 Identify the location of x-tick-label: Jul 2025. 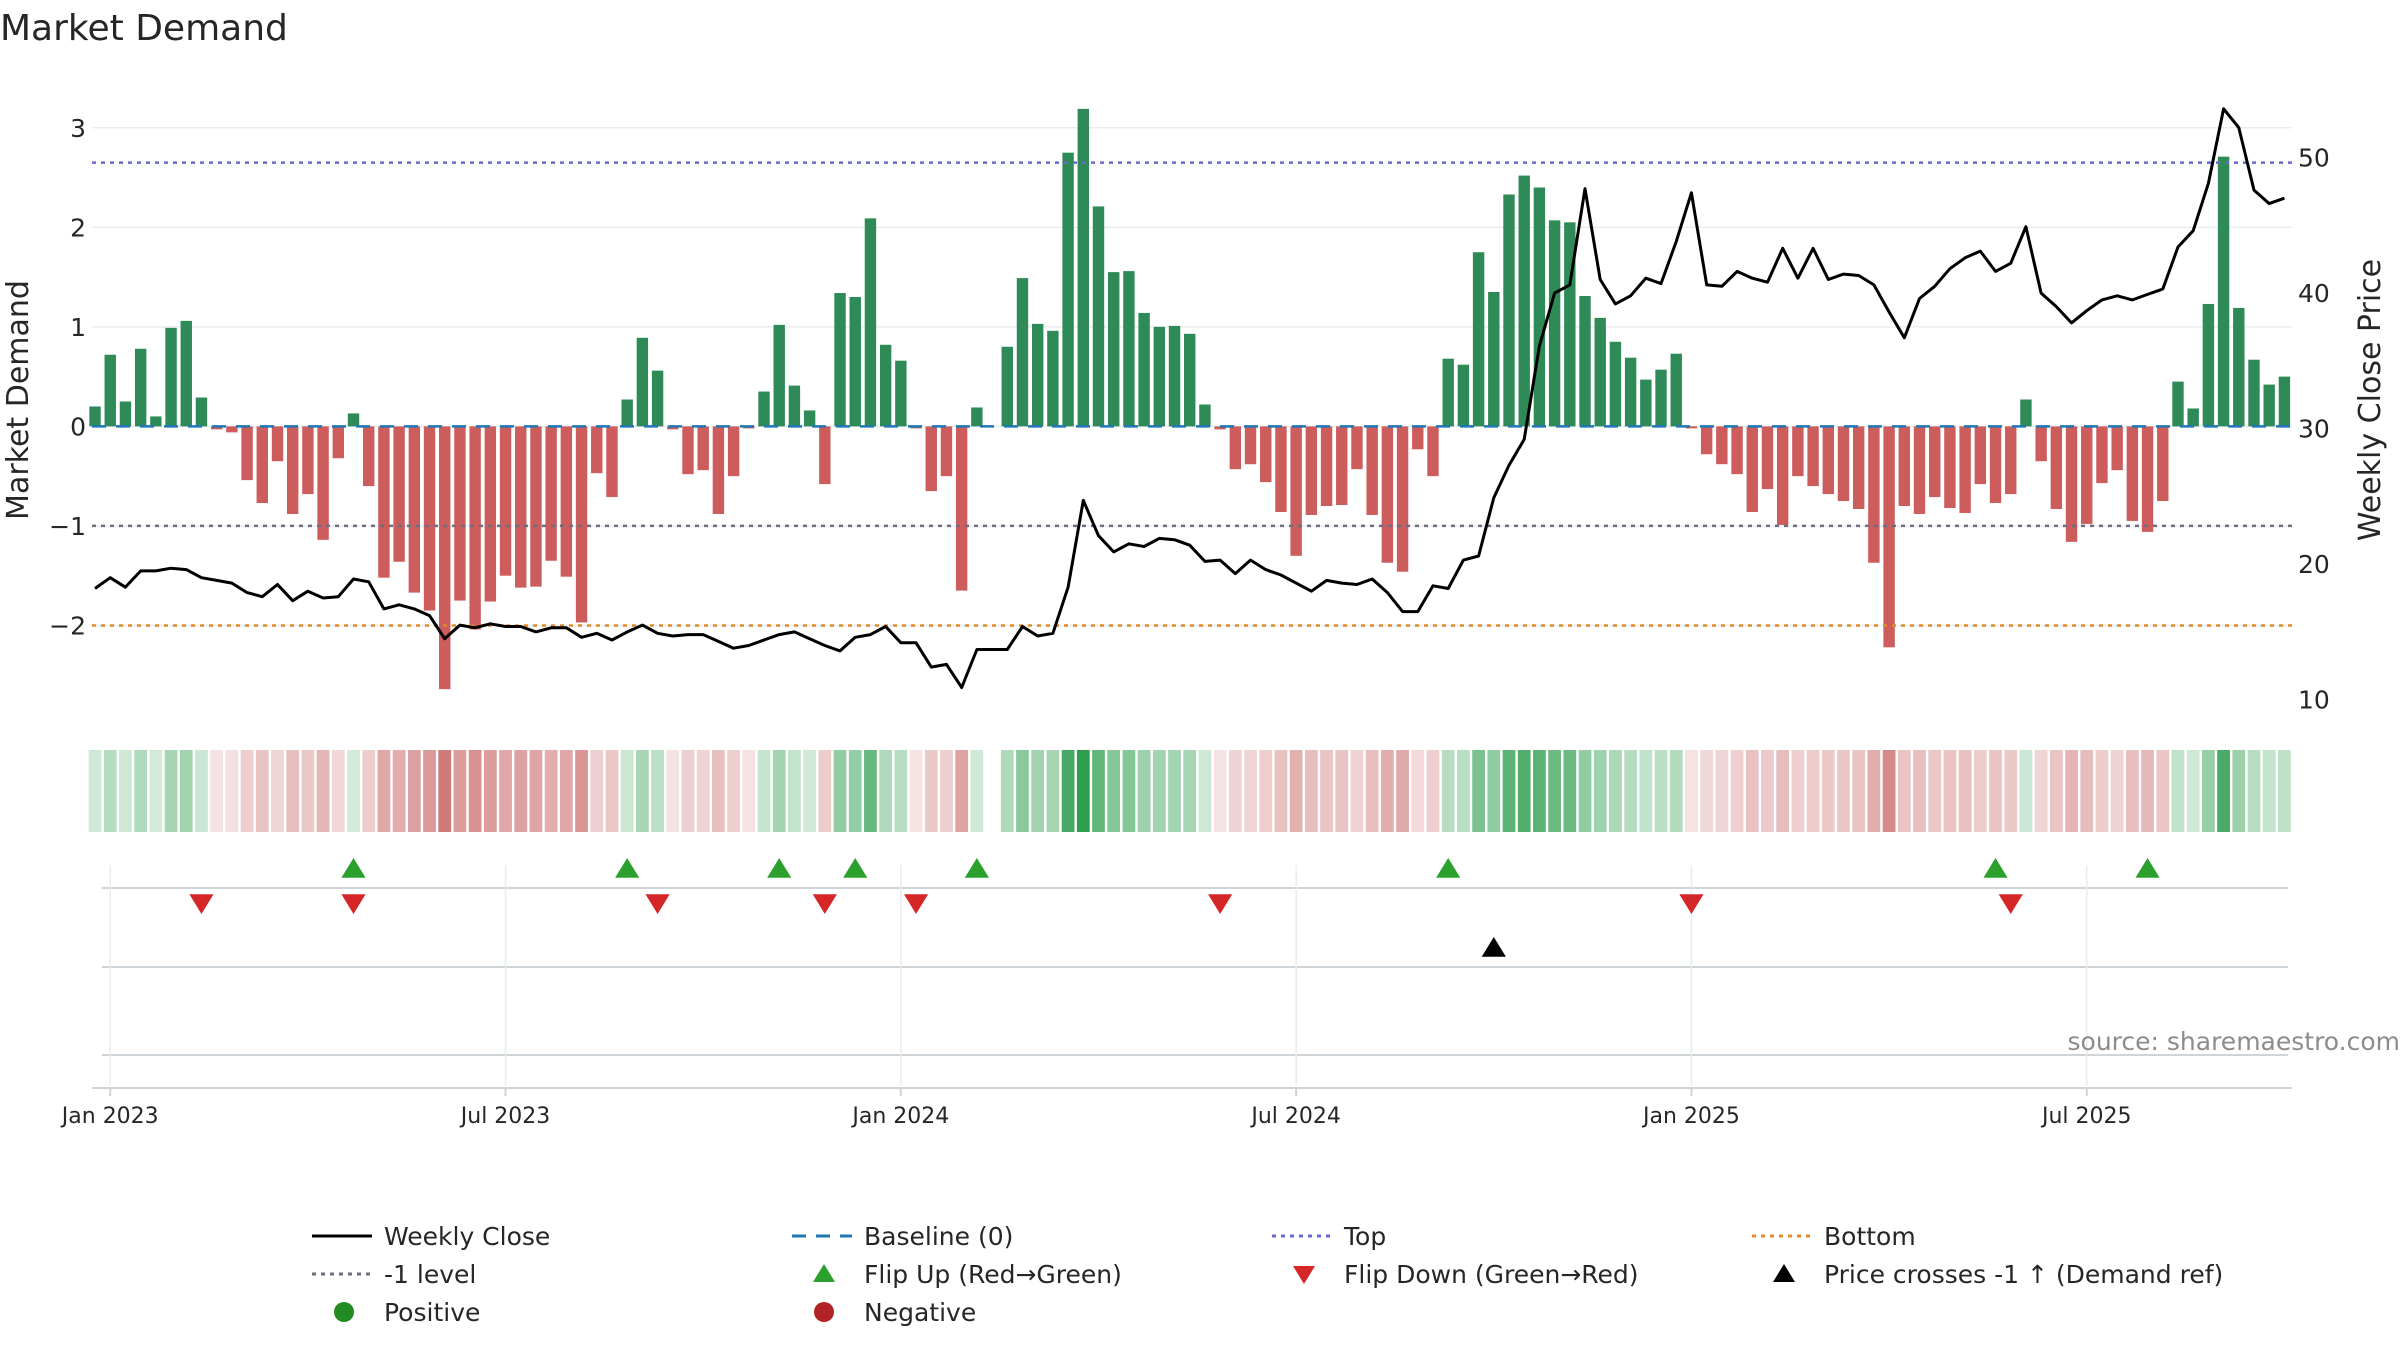
(2086, 1116).